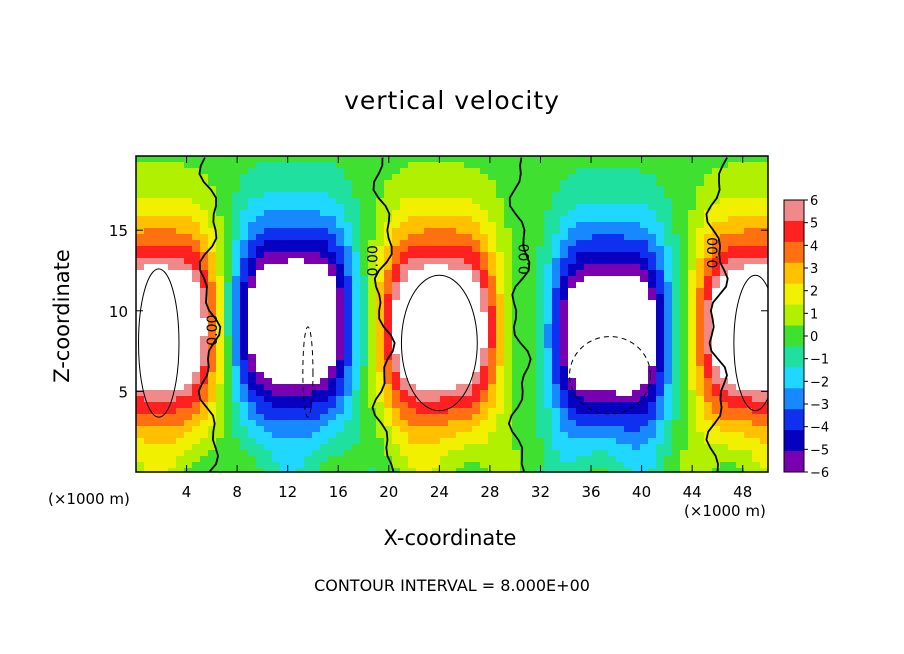  I want to click on core-contour, so click(439, 343).